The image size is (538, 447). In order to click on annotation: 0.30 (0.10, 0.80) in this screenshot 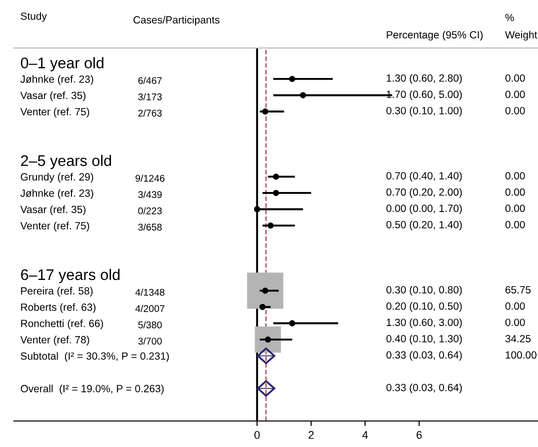, I will do `click(424, 291)`.